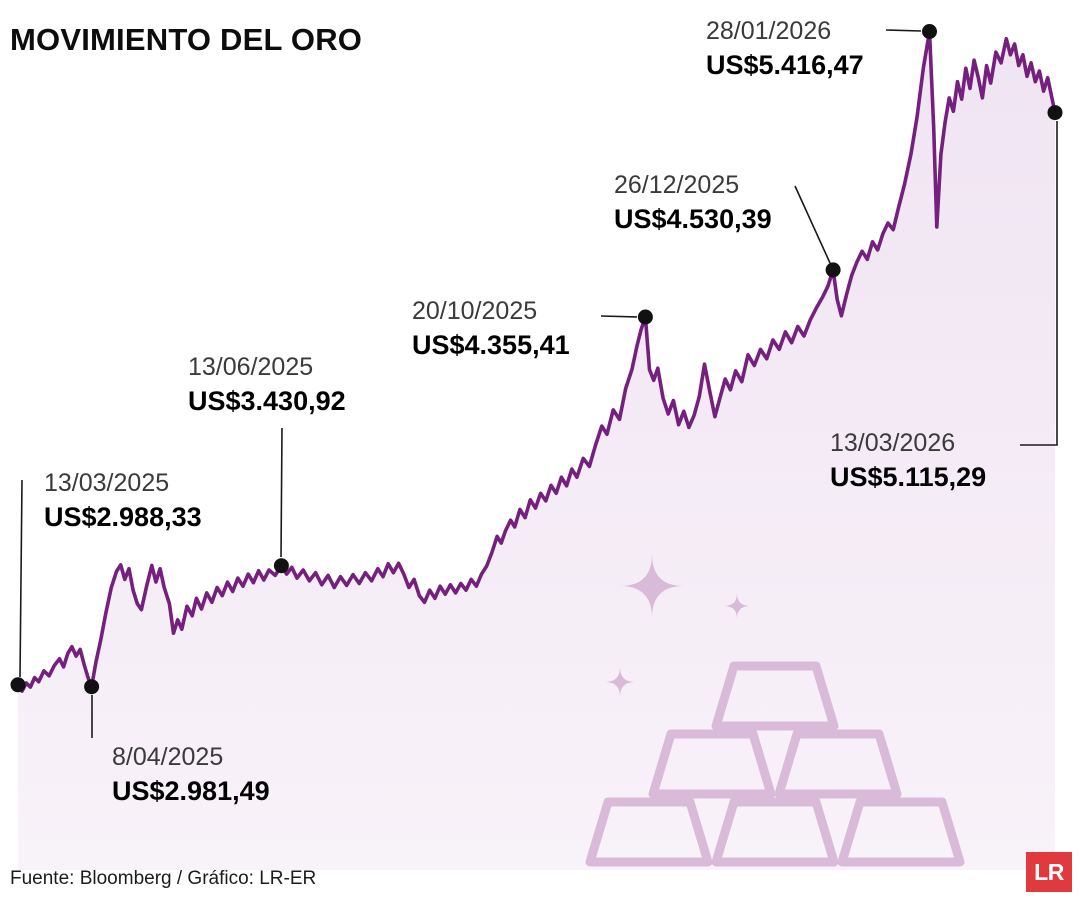 This screenshot has width=1080, height=900. Describe the element at coordinates (893, 443) in the screenshot. I see `annotation-date: 13/03/2026` at that location.